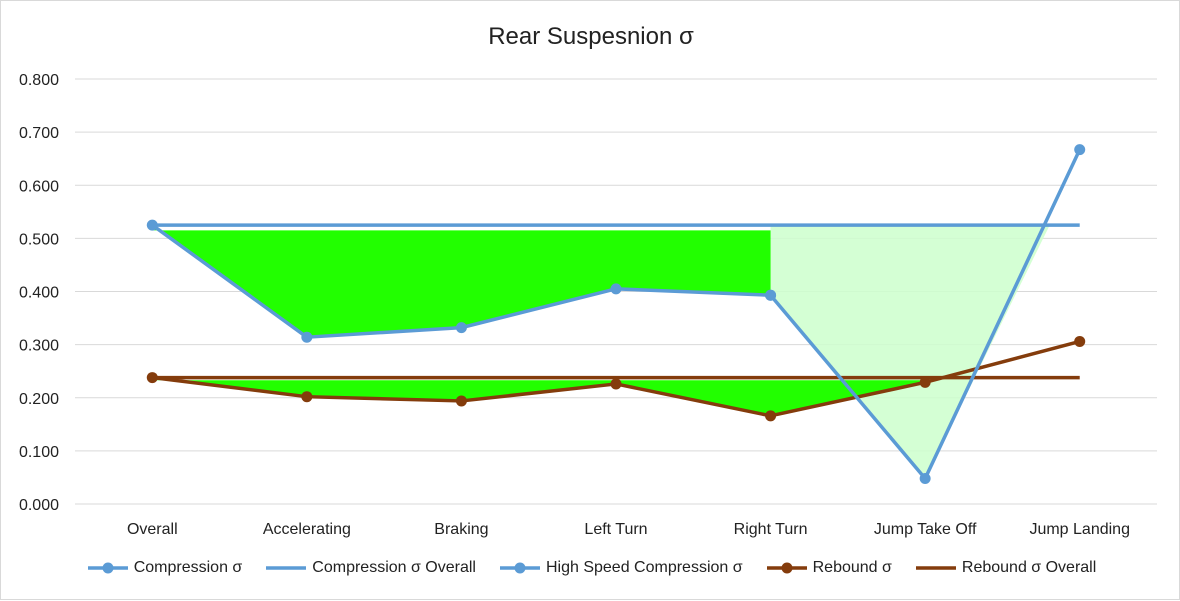 This screenshot has height=601, width=1180. I want to click on rebound-fill-area, so click(539, 396).